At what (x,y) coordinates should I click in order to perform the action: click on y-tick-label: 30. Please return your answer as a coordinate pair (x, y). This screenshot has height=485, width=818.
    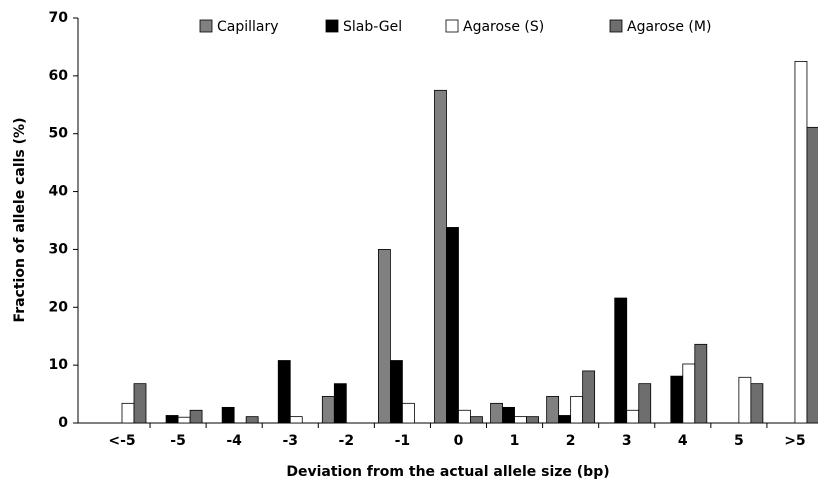
    Looking at the image, I should click on (59, 249).